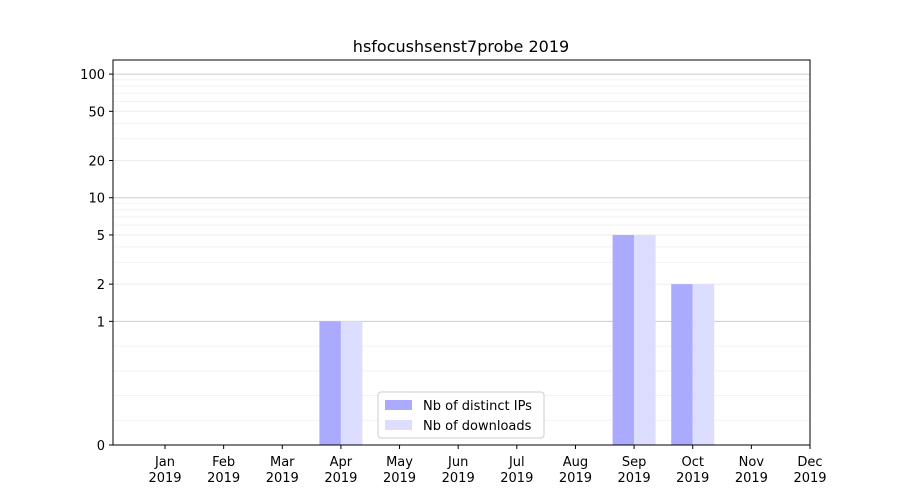  I want to click on legend: Nb of distinct IPs Nb of downloads, so click(461, 415).